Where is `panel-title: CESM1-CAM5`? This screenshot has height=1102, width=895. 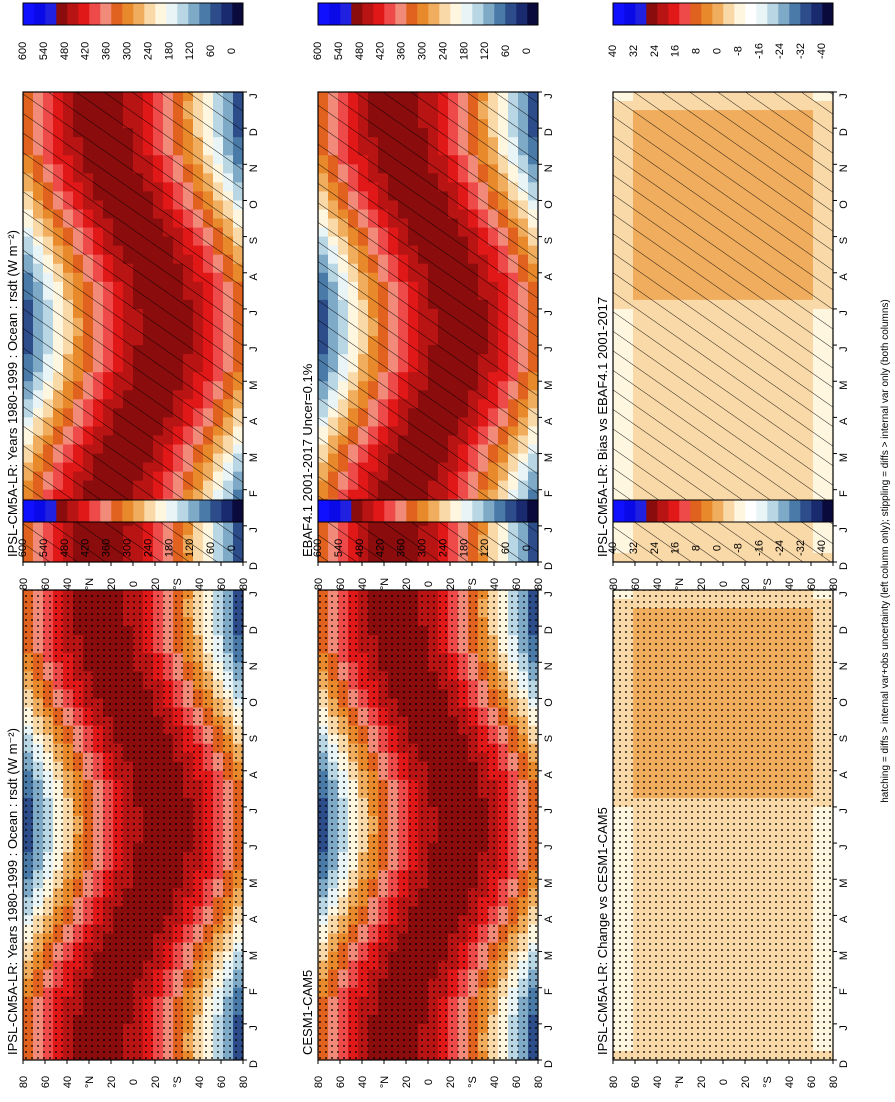
panel-title: CESM1-CAM5 is located at coordinates (307, 1012).